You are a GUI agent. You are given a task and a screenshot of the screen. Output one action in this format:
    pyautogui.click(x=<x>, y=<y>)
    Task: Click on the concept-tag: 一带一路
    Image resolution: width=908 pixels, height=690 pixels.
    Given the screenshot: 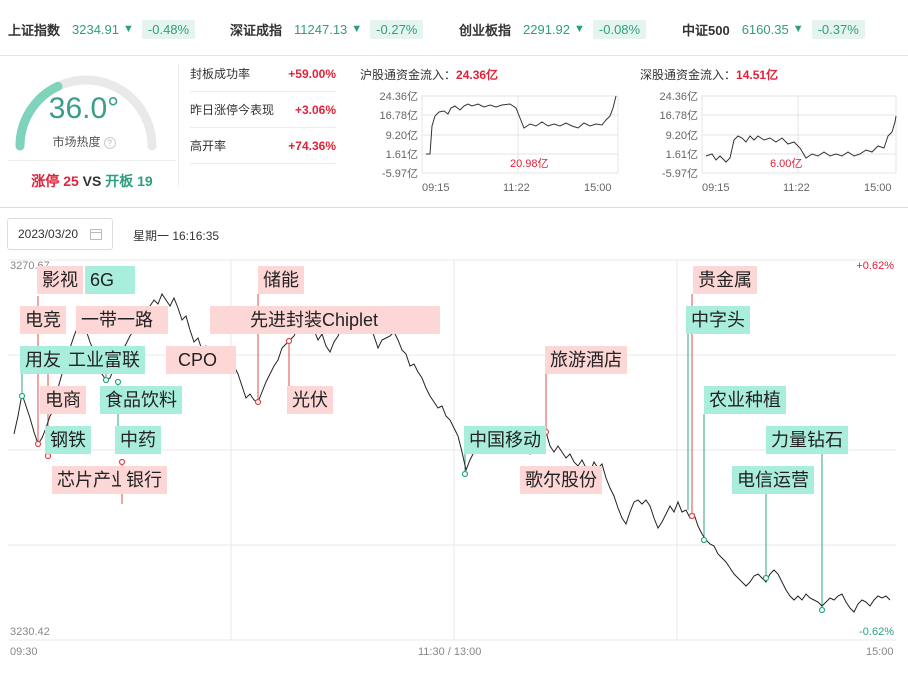 What is the action you would take?
    pyautogui.click(x=122, y=320)
    